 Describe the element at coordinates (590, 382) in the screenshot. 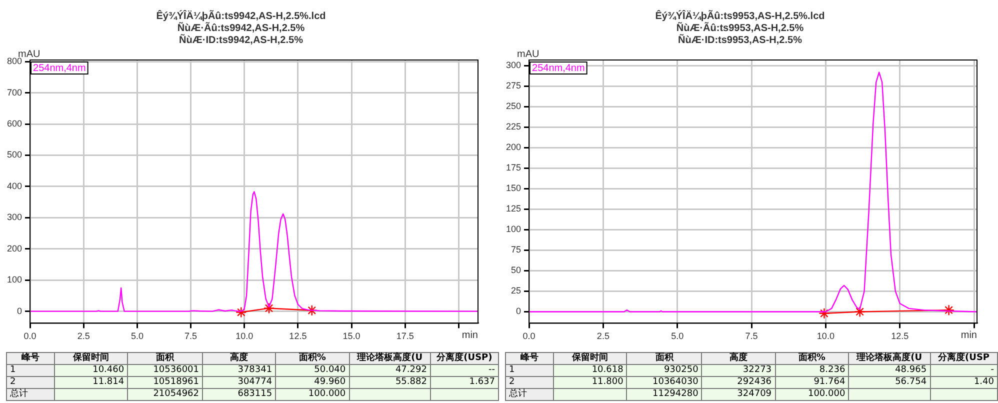

I see `text: 11.800` at that location.